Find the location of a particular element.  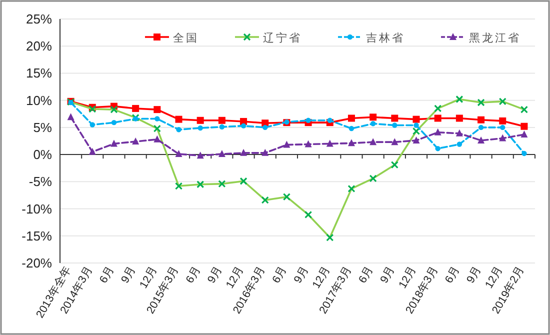

y-tick-label: 15% is located at coordinates (39, 73).